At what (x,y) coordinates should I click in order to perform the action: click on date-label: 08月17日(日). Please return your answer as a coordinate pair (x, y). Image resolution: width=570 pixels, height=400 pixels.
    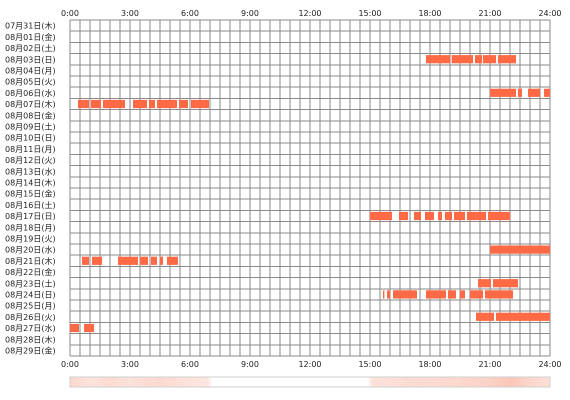
    Looking at the image, I should click on (30, 216).